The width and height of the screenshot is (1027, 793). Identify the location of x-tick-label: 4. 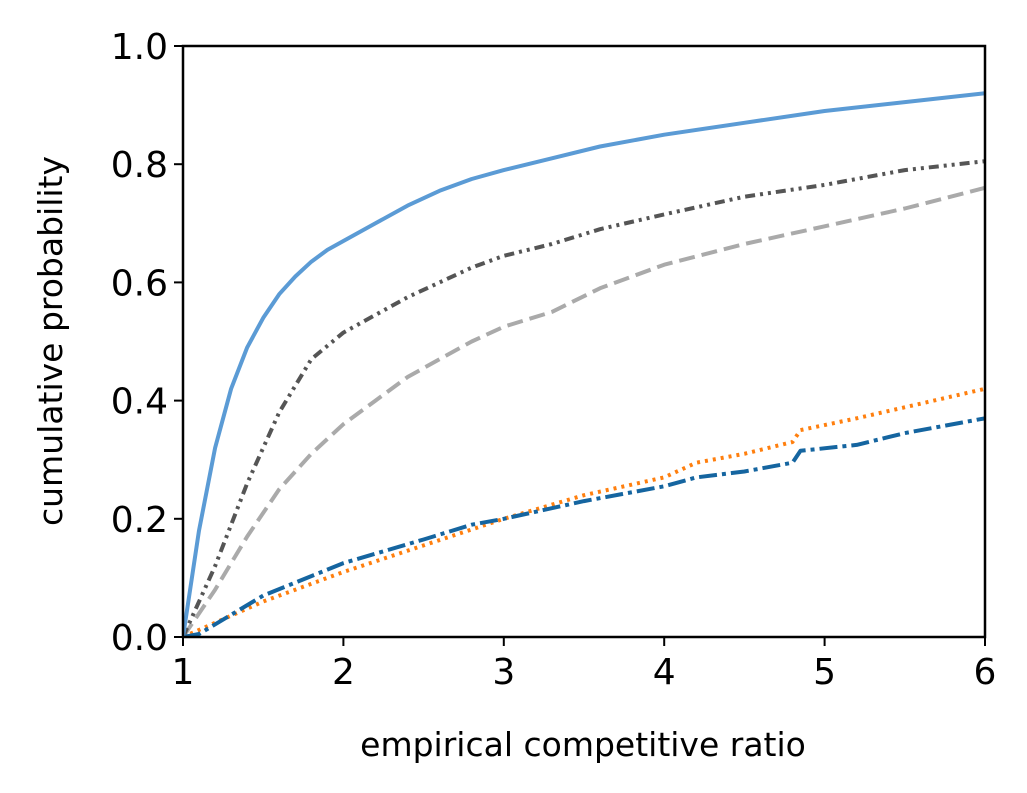
(664, 672).